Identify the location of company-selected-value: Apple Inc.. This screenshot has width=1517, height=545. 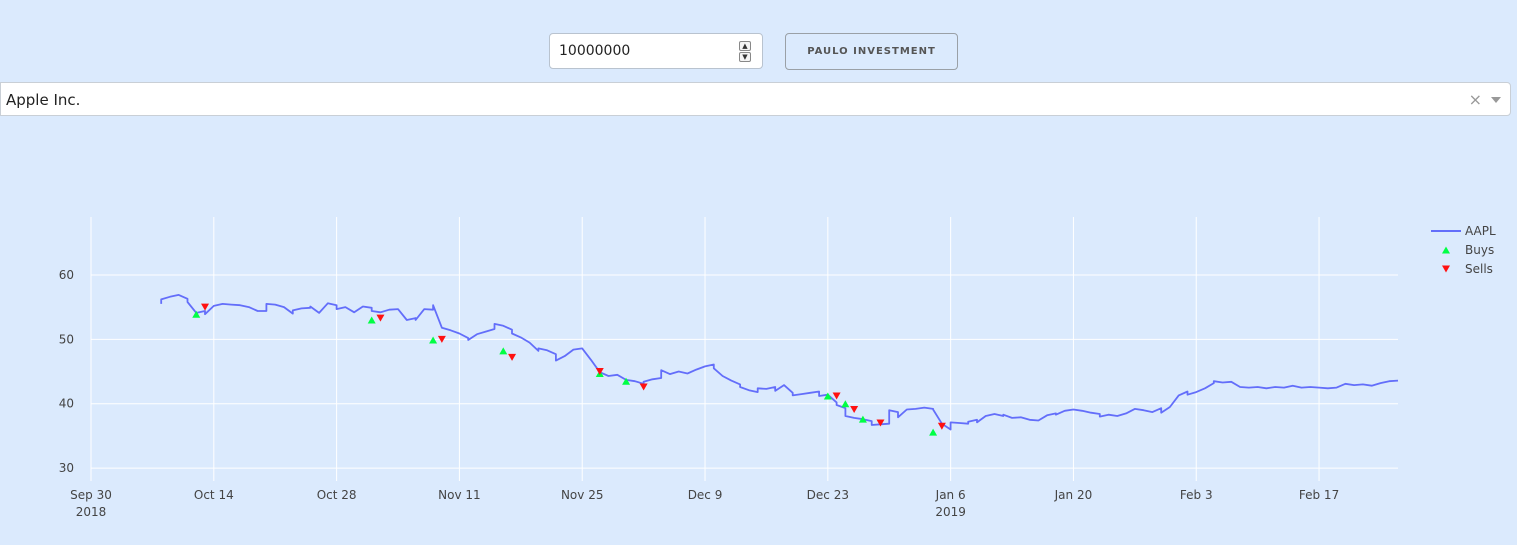
(43, 100).